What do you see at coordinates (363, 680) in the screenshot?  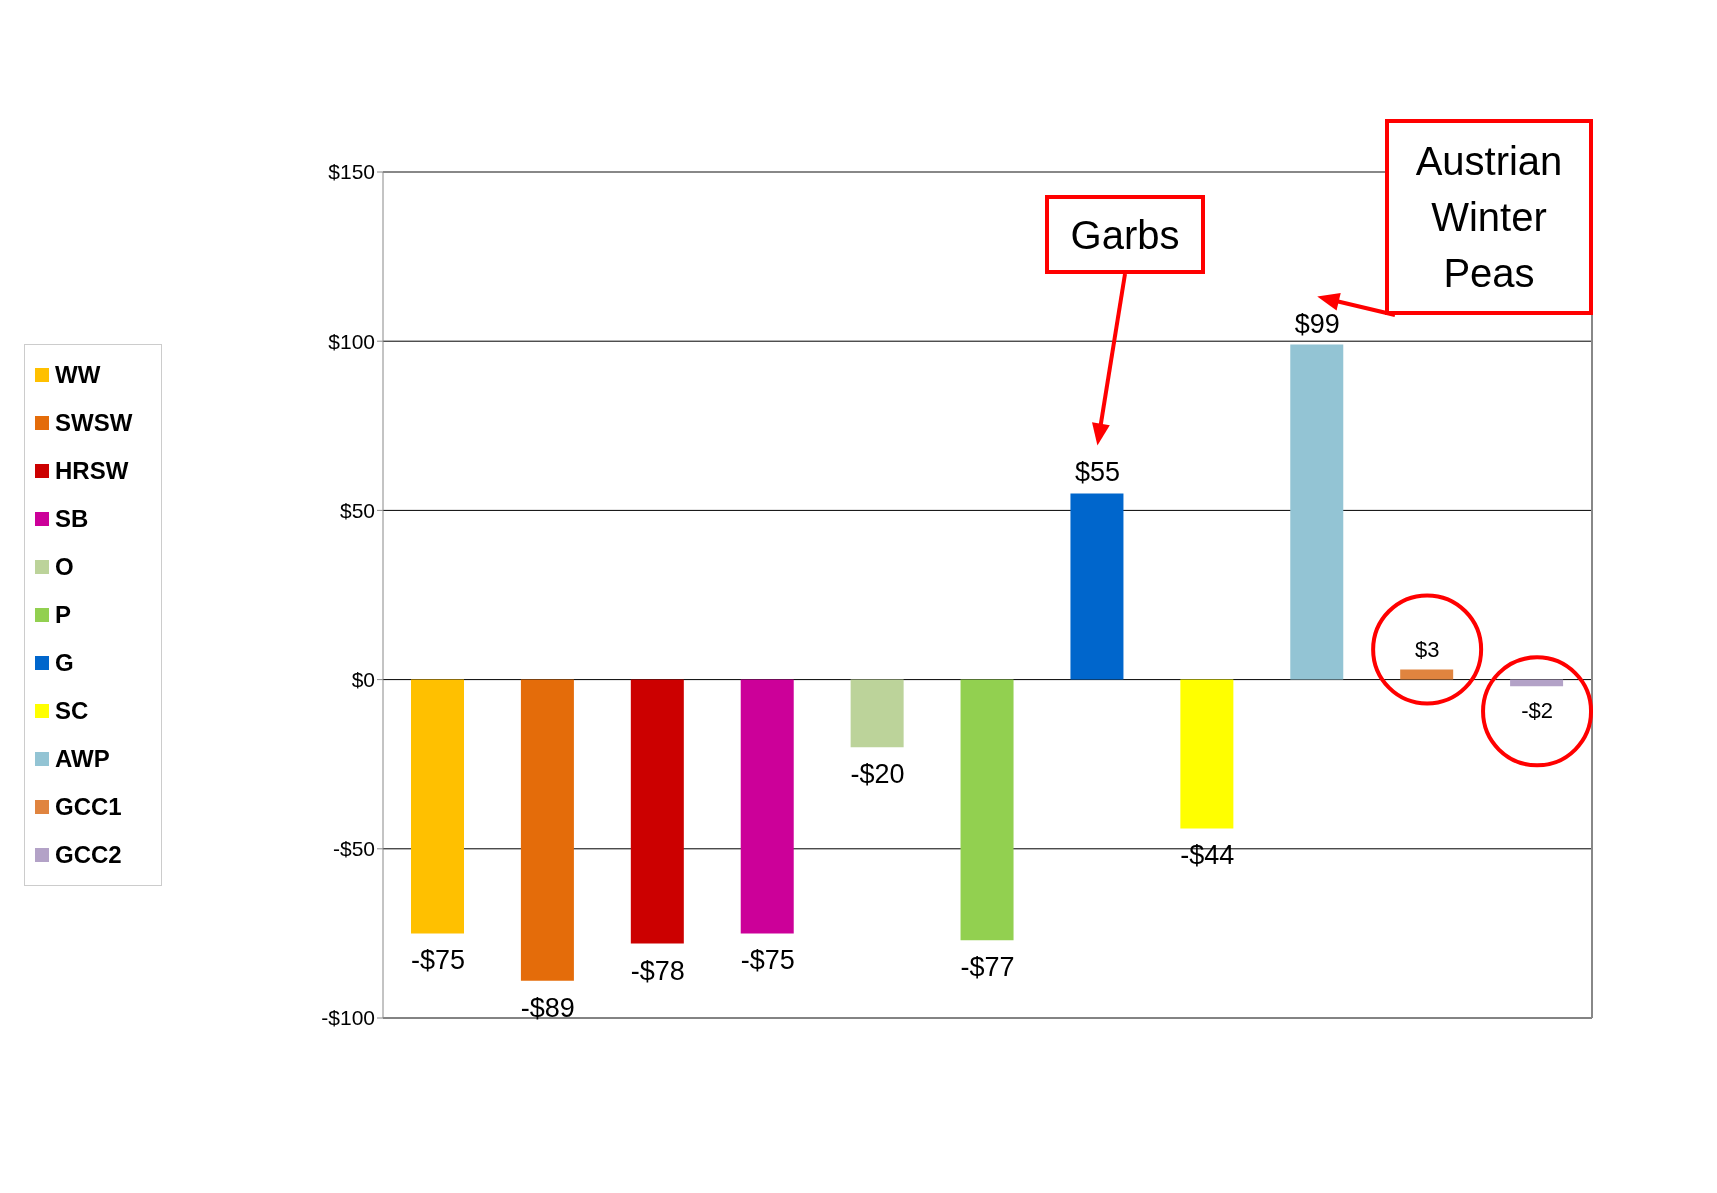 I see `y-tick-label: $0` at bounding box center [363, 680].